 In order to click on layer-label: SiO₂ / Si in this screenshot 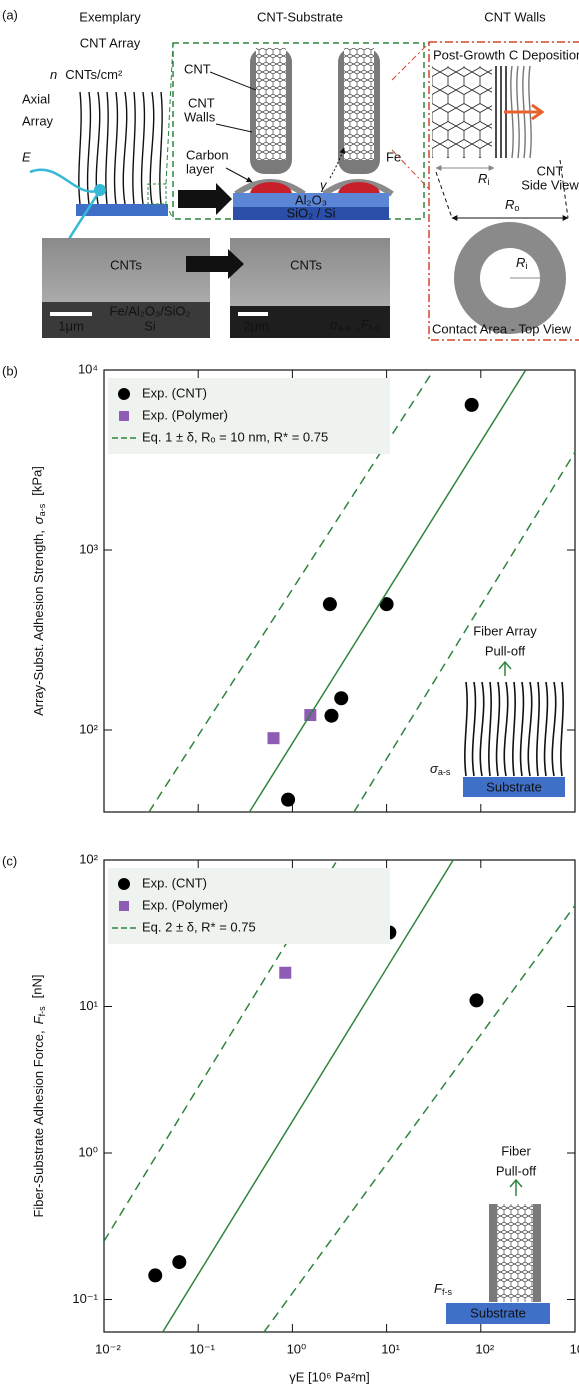, I will do `click(310, 212)`.